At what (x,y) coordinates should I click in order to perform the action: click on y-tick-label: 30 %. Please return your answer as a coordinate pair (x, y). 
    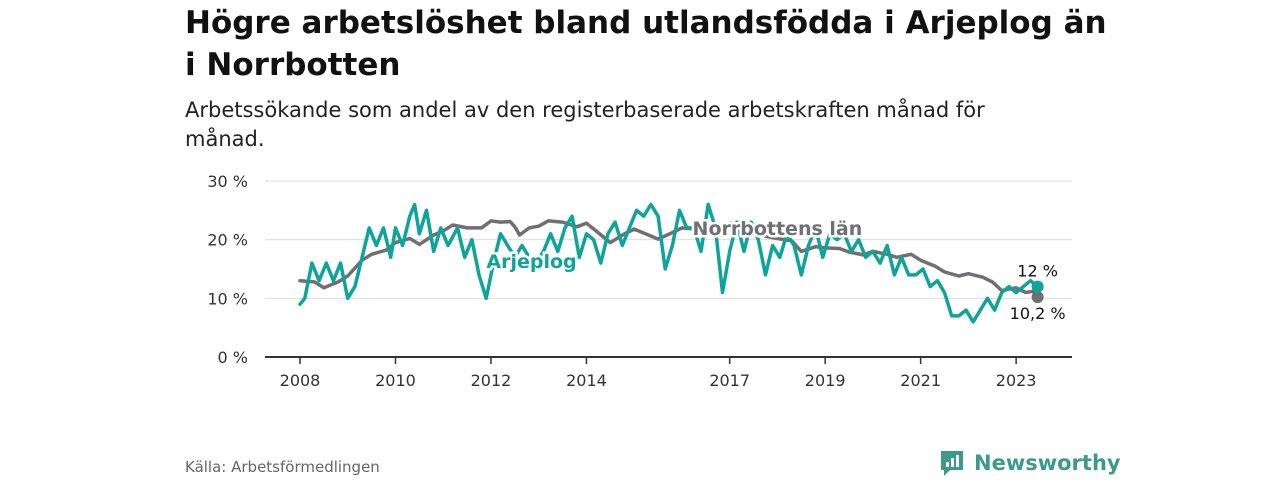
    Looking at the image, I should click on (227, 181).